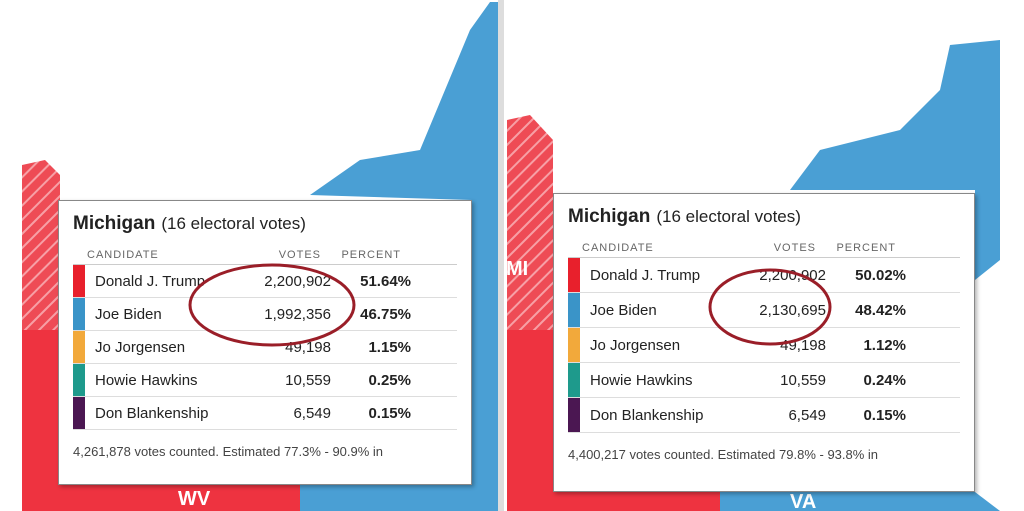 This screenshot has height=511, width=1024. Describe the element at coordinates (884, 345) in the screenshot. I see `vote-percent: 1.12%` at that location.